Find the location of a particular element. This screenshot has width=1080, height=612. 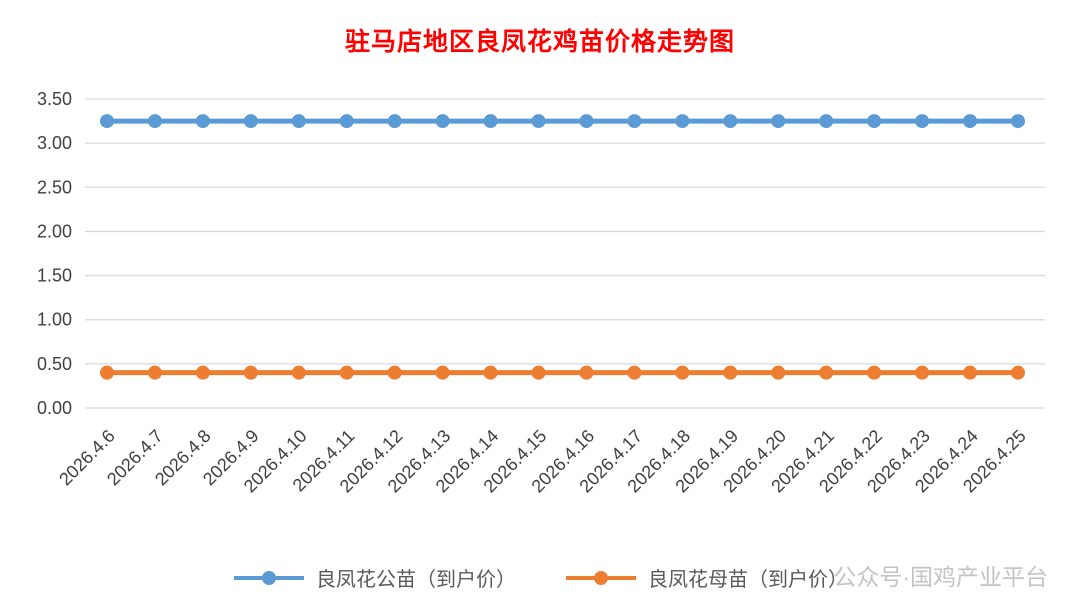

series-良凤花公苗（到户价） is located at coordinates (562, 121).